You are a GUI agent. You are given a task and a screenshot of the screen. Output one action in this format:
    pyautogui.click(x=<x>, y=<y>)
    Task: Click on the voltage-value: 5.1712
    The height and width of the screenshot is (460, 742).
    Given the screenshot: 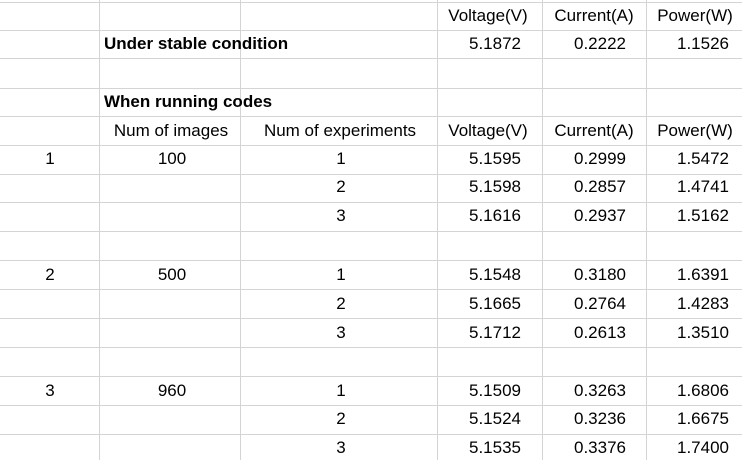 What is the action you would take?
    pyautogui.click(x=495, y=332)
    